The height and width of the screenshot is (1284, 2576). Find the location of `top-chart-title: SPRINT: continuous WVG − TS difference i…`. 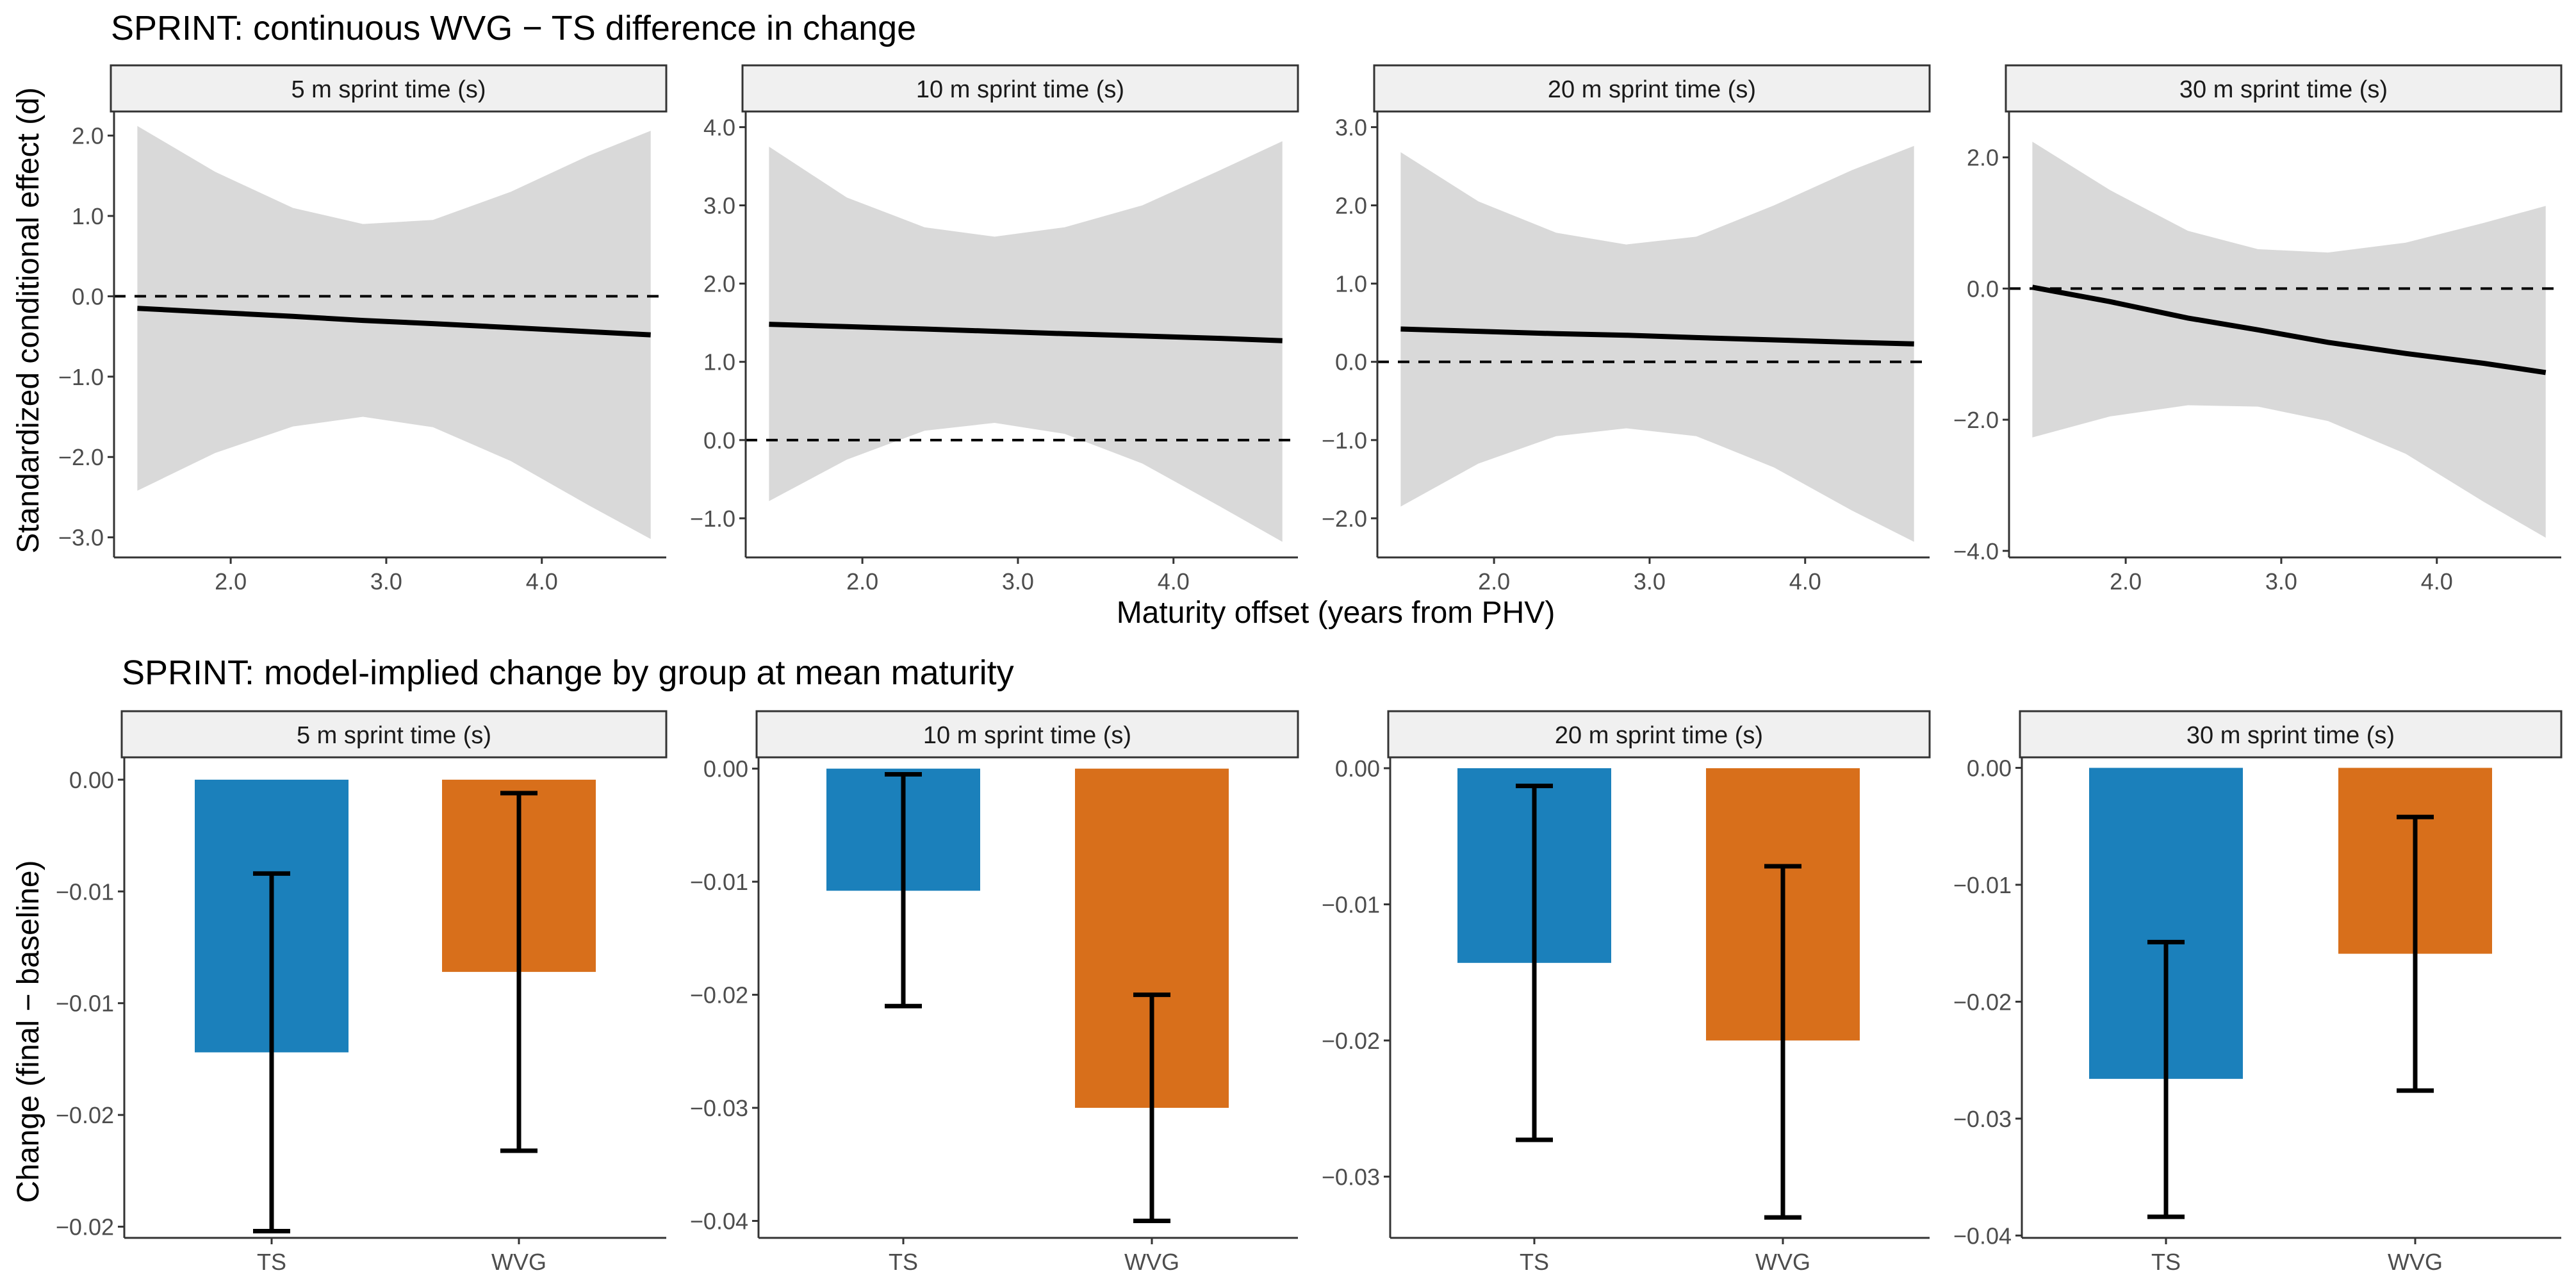

top-chart-title: SPRINT: continuous WVG − TS difference i… is located at coordinates (514, 28).